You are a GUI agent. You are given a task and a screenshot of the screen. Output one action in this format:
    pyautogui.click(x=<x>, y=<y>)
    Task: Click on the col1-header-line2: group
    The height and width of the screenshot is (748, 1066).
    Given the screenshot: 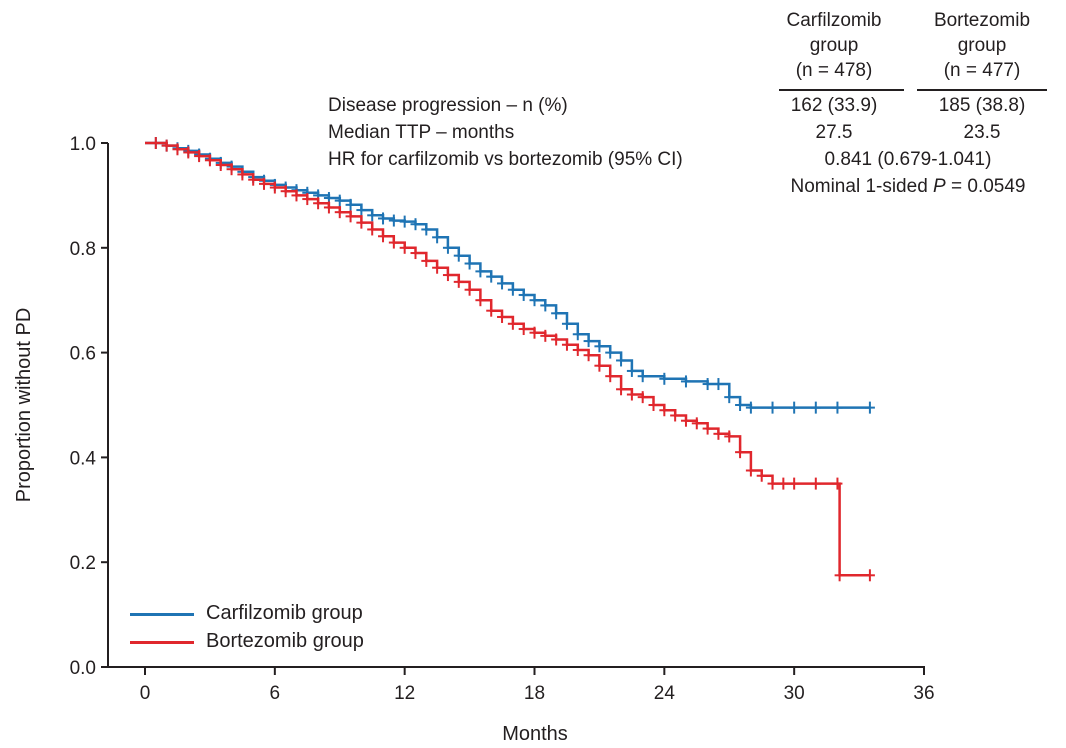 What is the action you would take?
    pyautogui.click(x=834, y=45)
    